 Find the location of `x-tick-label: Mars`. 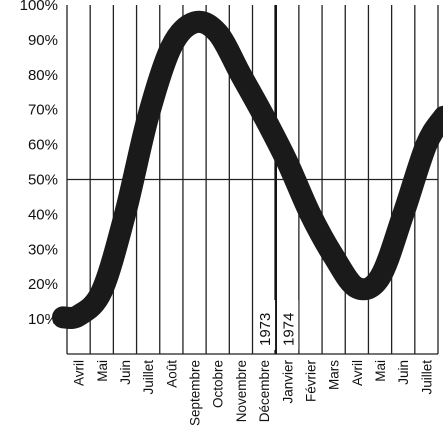

x-tick-label: Mars is located at coordinates (334, 375).